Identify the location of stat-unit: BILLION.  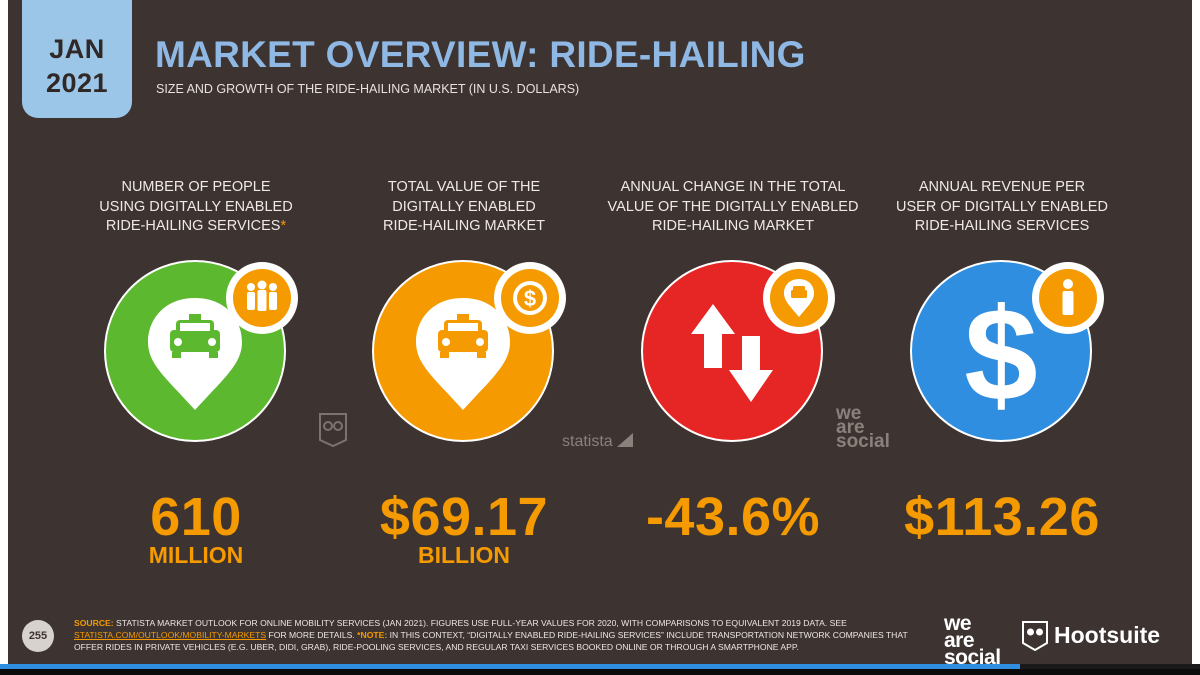
(464, 555).